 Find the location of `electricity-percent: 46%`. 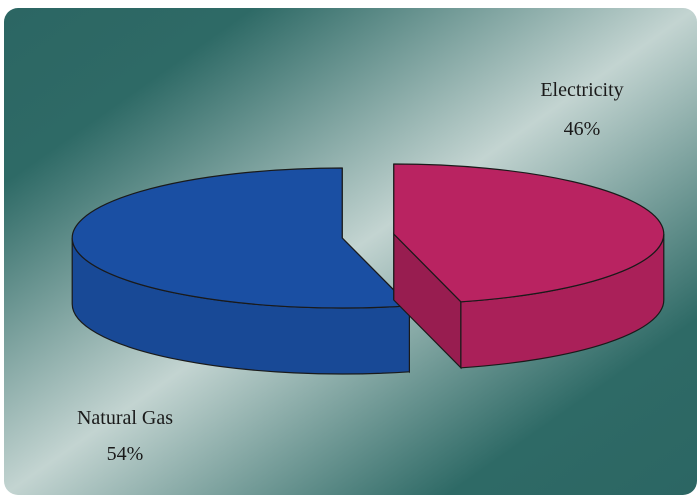

electricity-percent: 46% is located at coordinates (582, 129).